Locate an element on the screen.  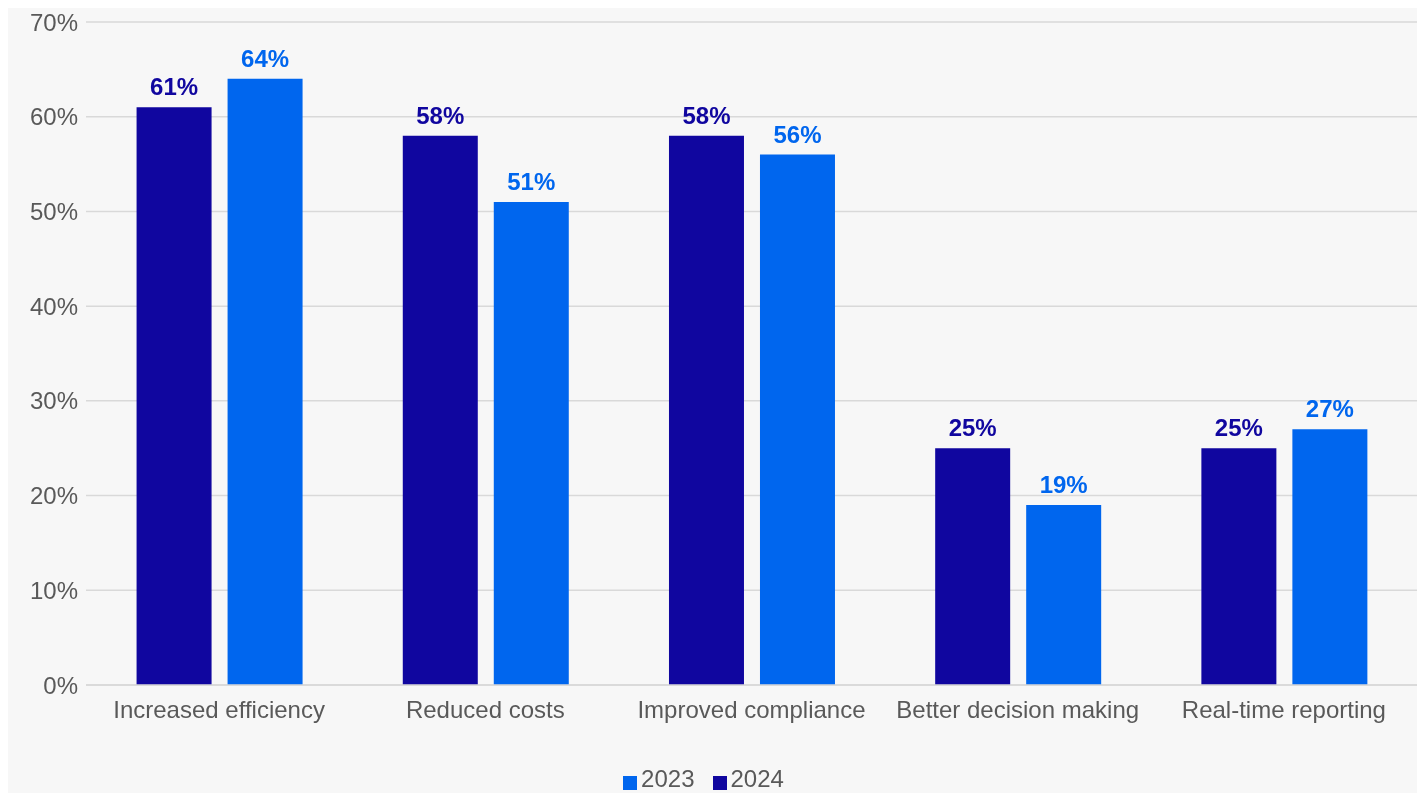
y-tick-label: 70% is located at coordinates (53, 22).